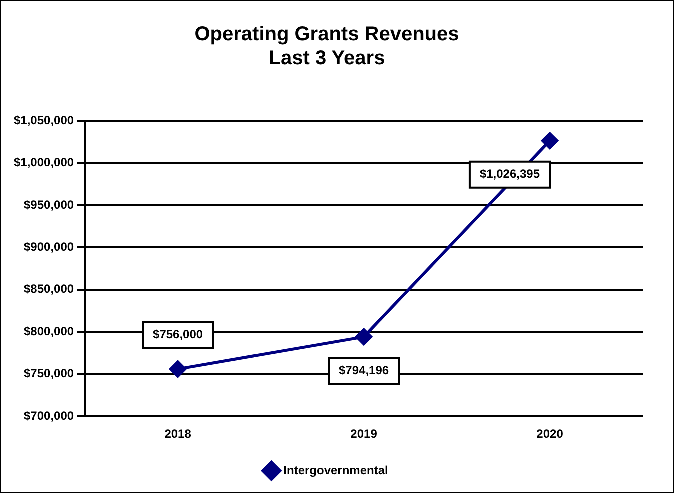 The image size is (674, 493). What do you see at coordinates (364, 370) in the screenshot?
I see `data-label: $794,196` at bounding box center [364, 370].